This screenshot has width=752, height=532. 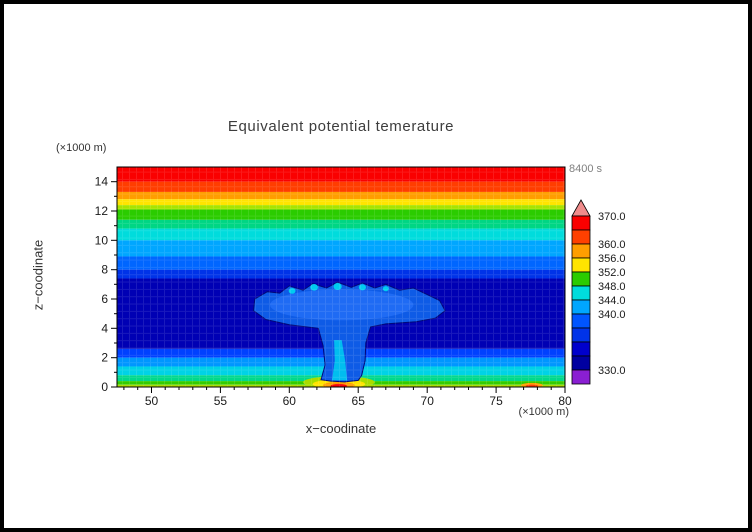 I want to click on svg-text: 0, so click(x=104, y=387).